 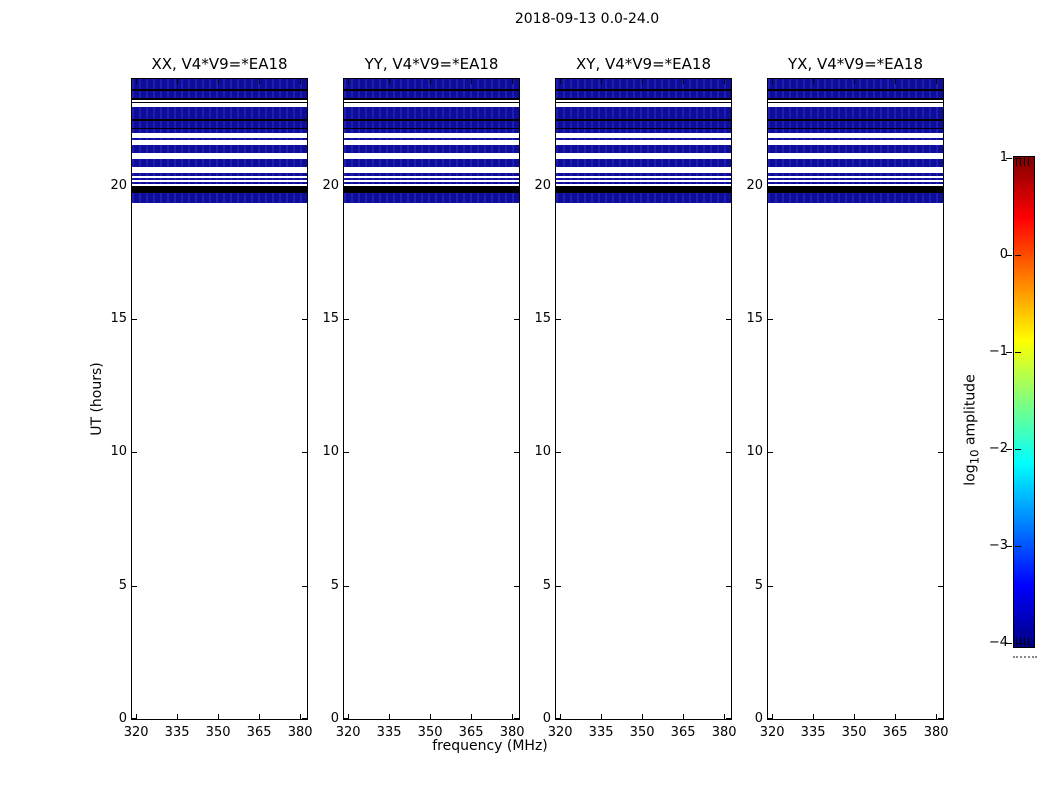 What do you see at coordinates (1025, 657) in the screenshot?
I see `colorbar-extend-dots` at bounding box center [1025, 657].